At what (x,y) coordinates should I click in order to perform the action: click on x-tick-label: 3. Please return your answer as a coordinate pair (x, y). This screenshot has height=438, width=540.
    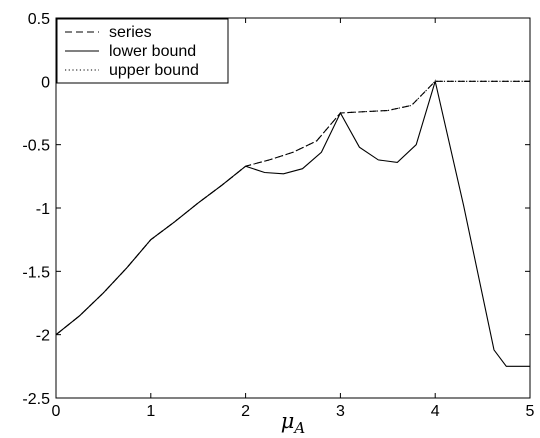
    Looking at the image, I should click on (340, 411).